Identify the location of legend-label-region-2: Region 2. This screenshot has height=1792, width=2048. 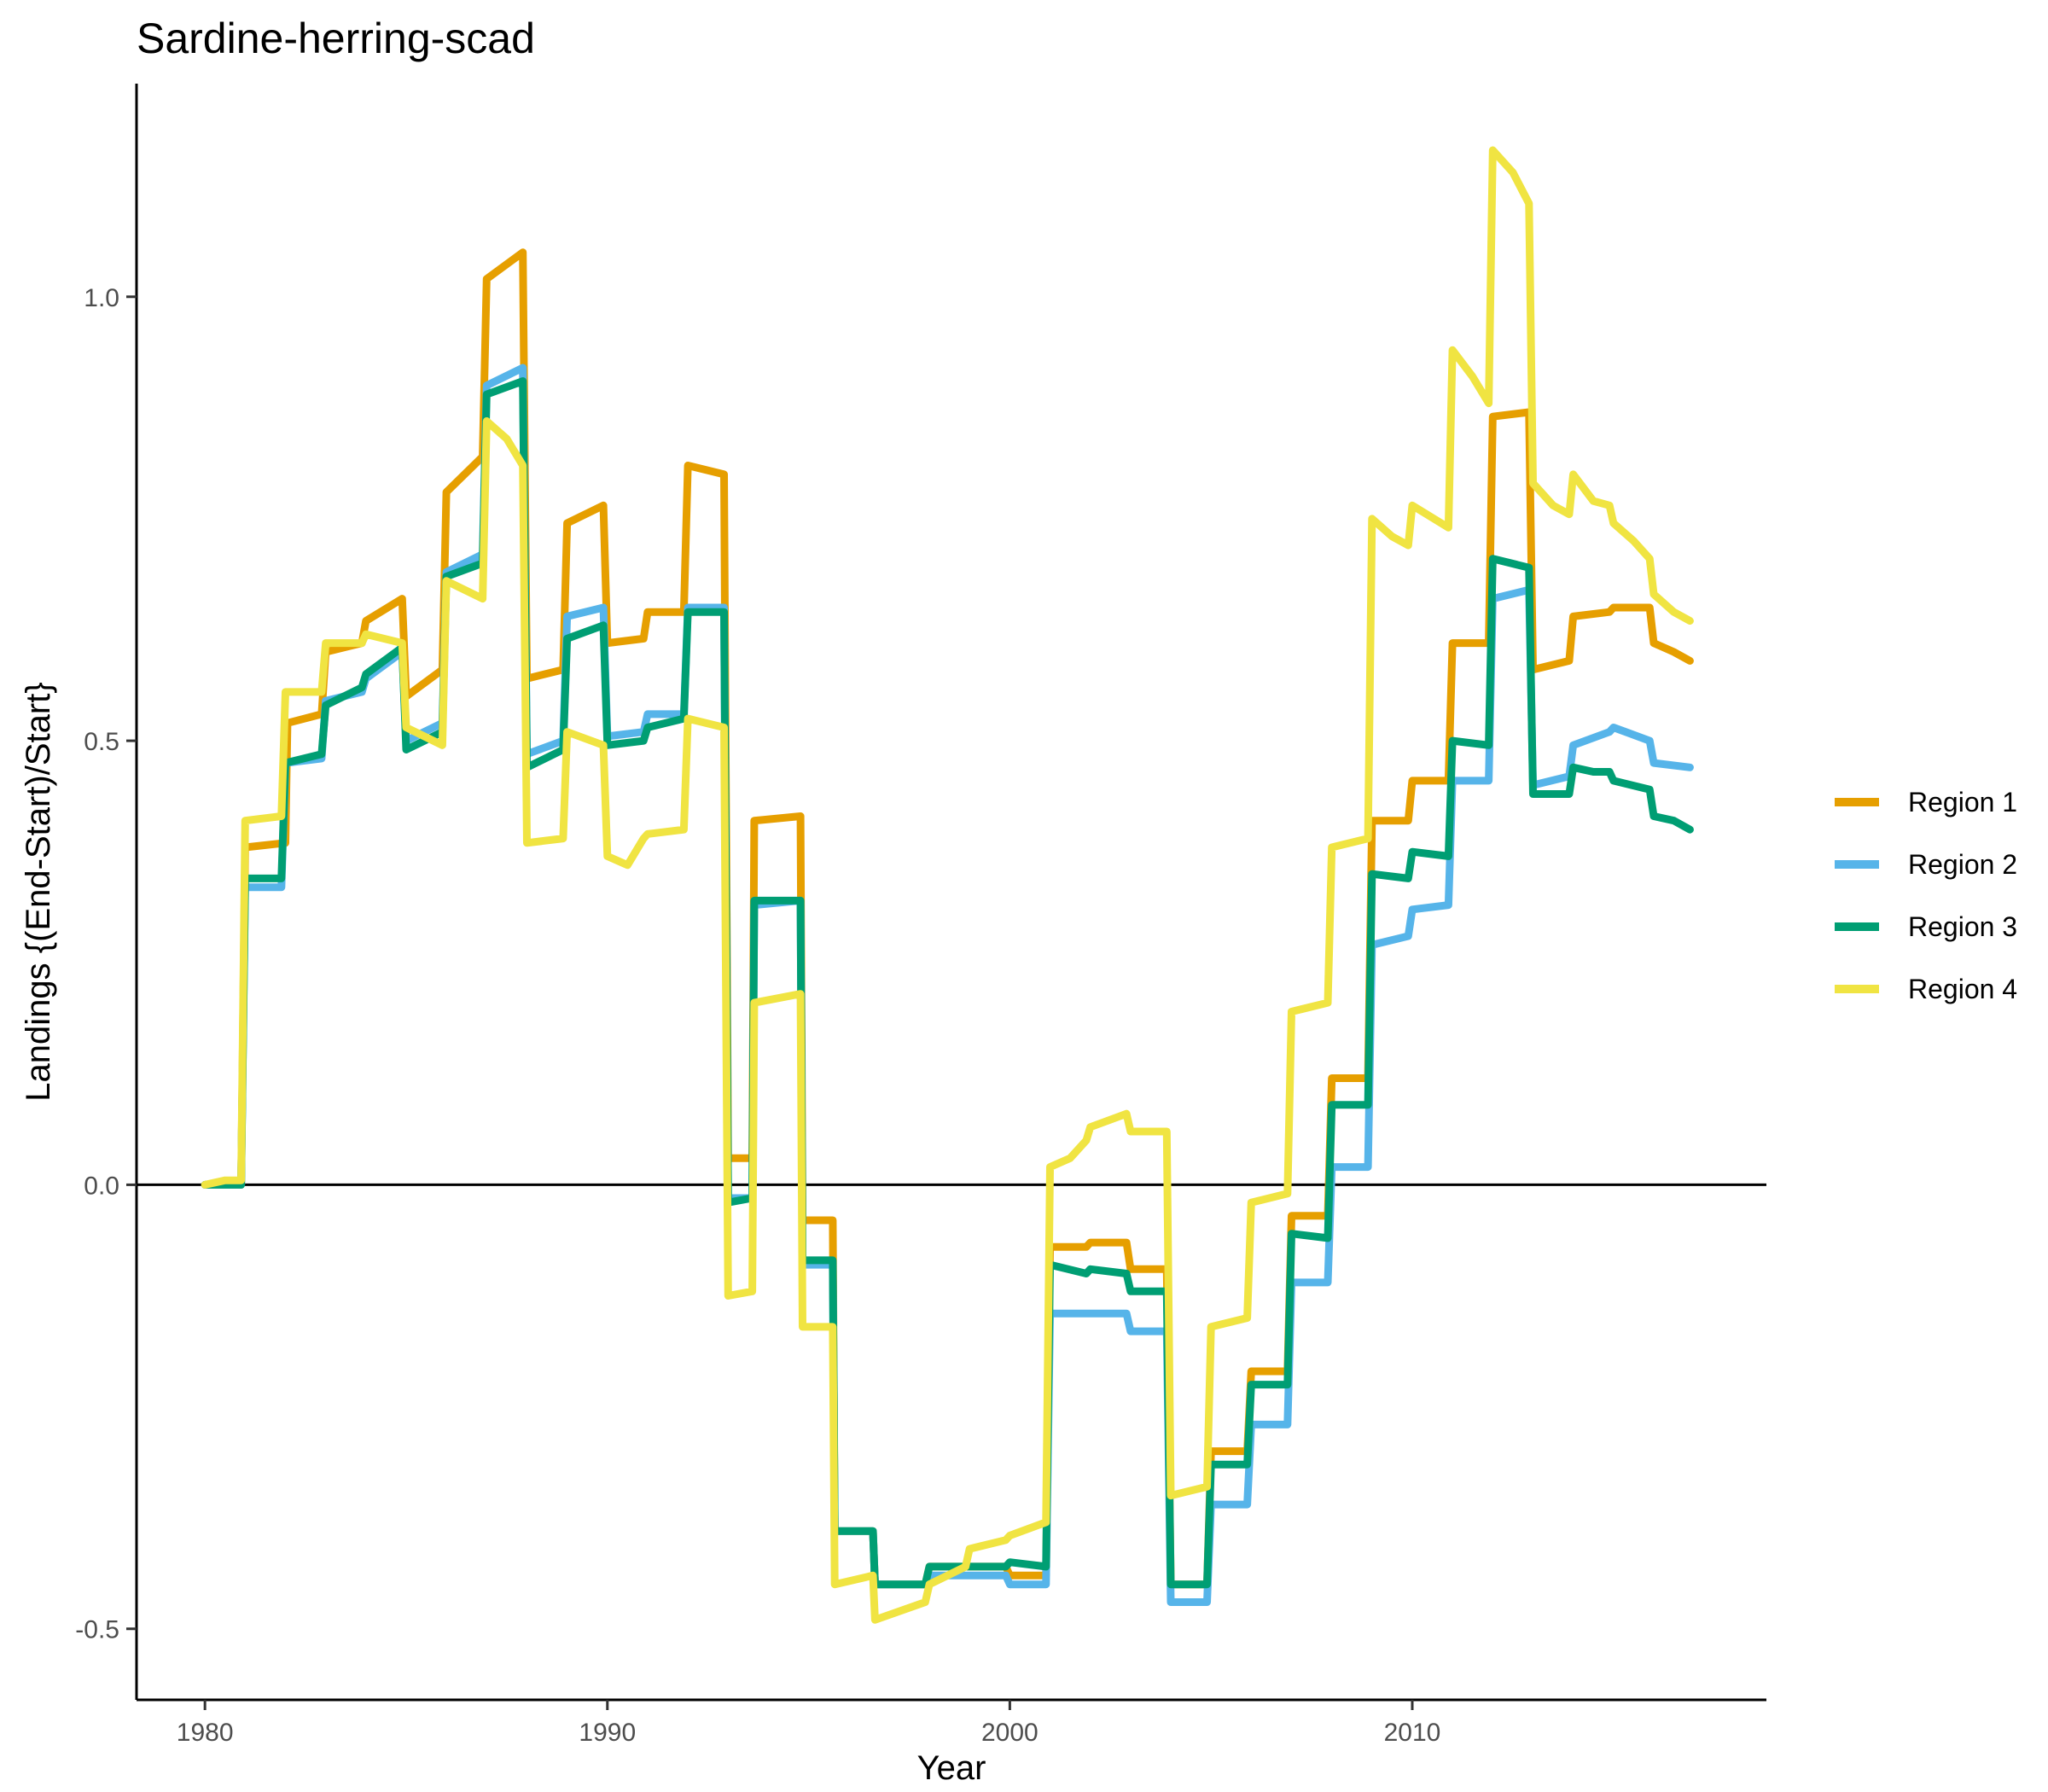
(1963, 864).